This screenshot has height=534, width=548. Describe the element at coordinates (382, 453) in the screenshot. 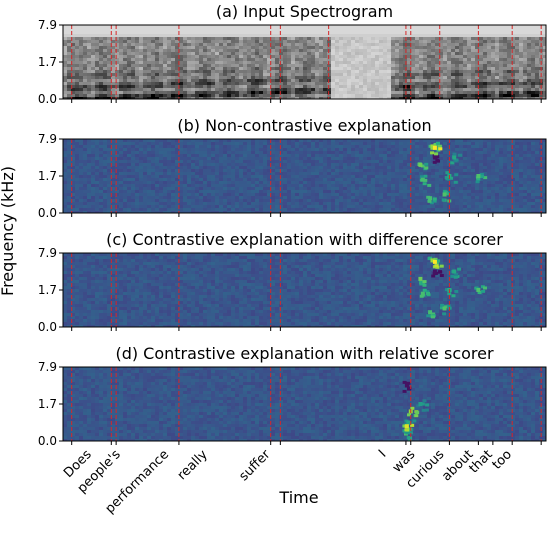

I see `word-label: I` at that location.